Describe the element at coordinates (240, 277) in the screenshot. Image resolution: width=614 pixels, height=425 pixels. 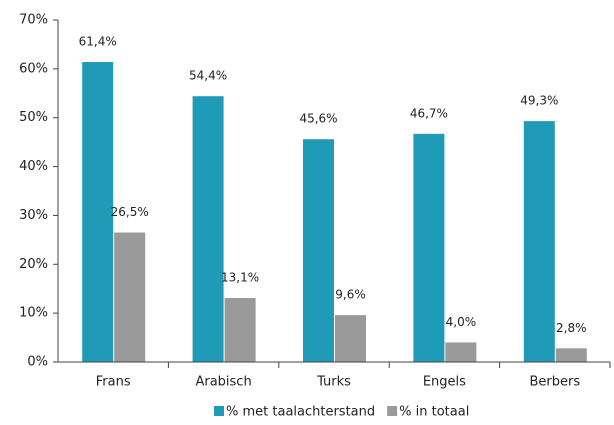
I see `value-label: 13,1%` at that location.